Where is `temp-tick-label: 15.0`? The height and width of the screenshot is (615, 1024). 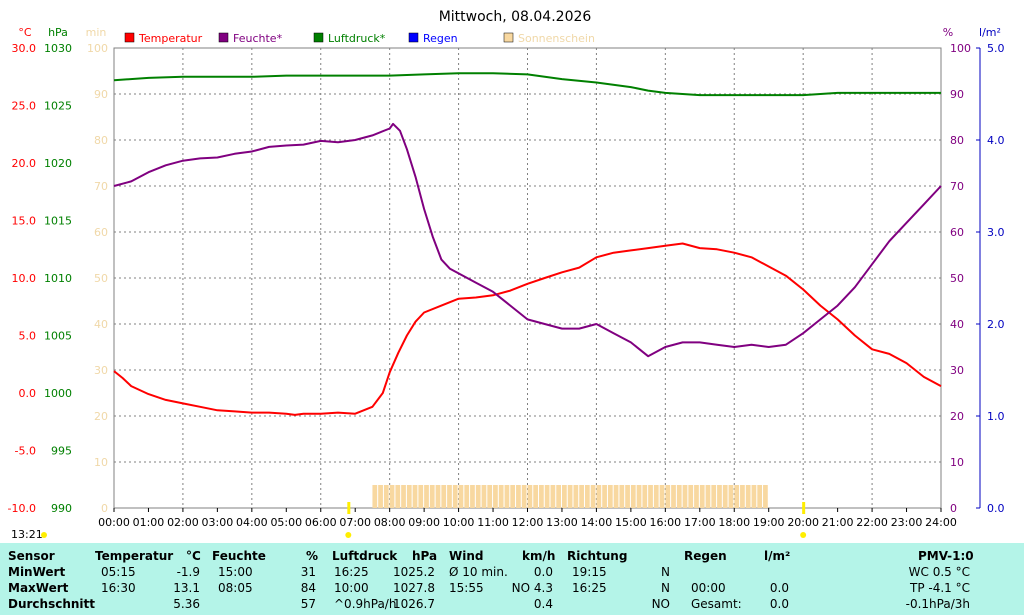
temp-tick-label: 15.0 is located at coordinates (24, 221).